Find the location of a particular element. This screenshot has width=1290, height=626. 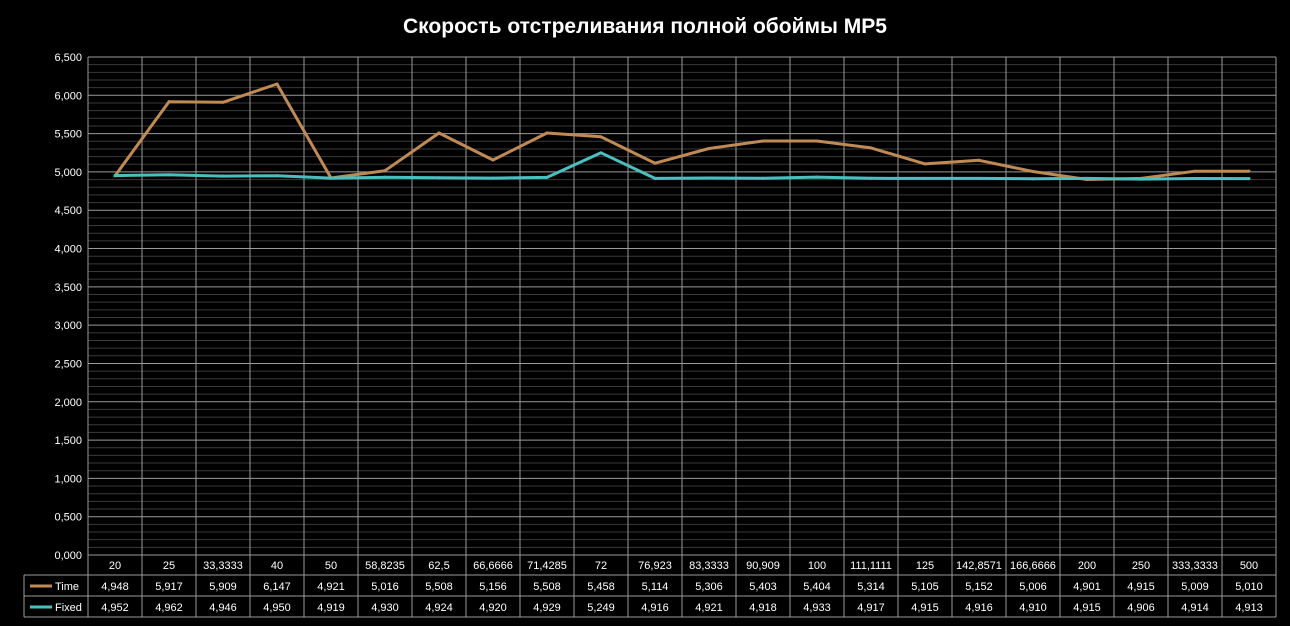

category-label: 50 is located at coordinates (331, 566).